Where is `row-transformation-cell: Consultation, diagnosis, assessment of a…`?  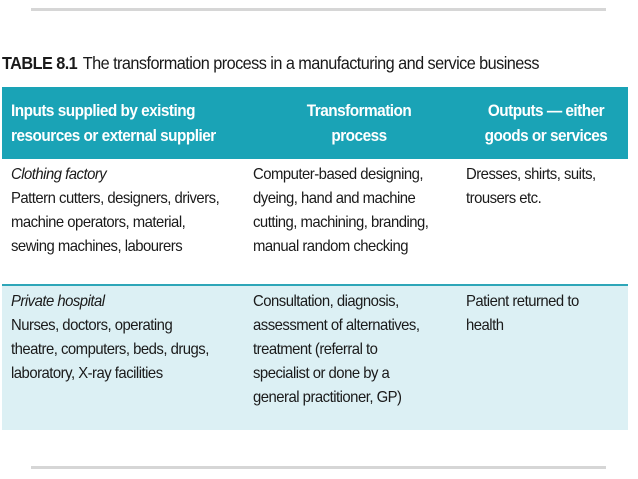 row-transformation-cell: Consultation, diagnosis, assessment of a… is located at coordinates (336, 350).